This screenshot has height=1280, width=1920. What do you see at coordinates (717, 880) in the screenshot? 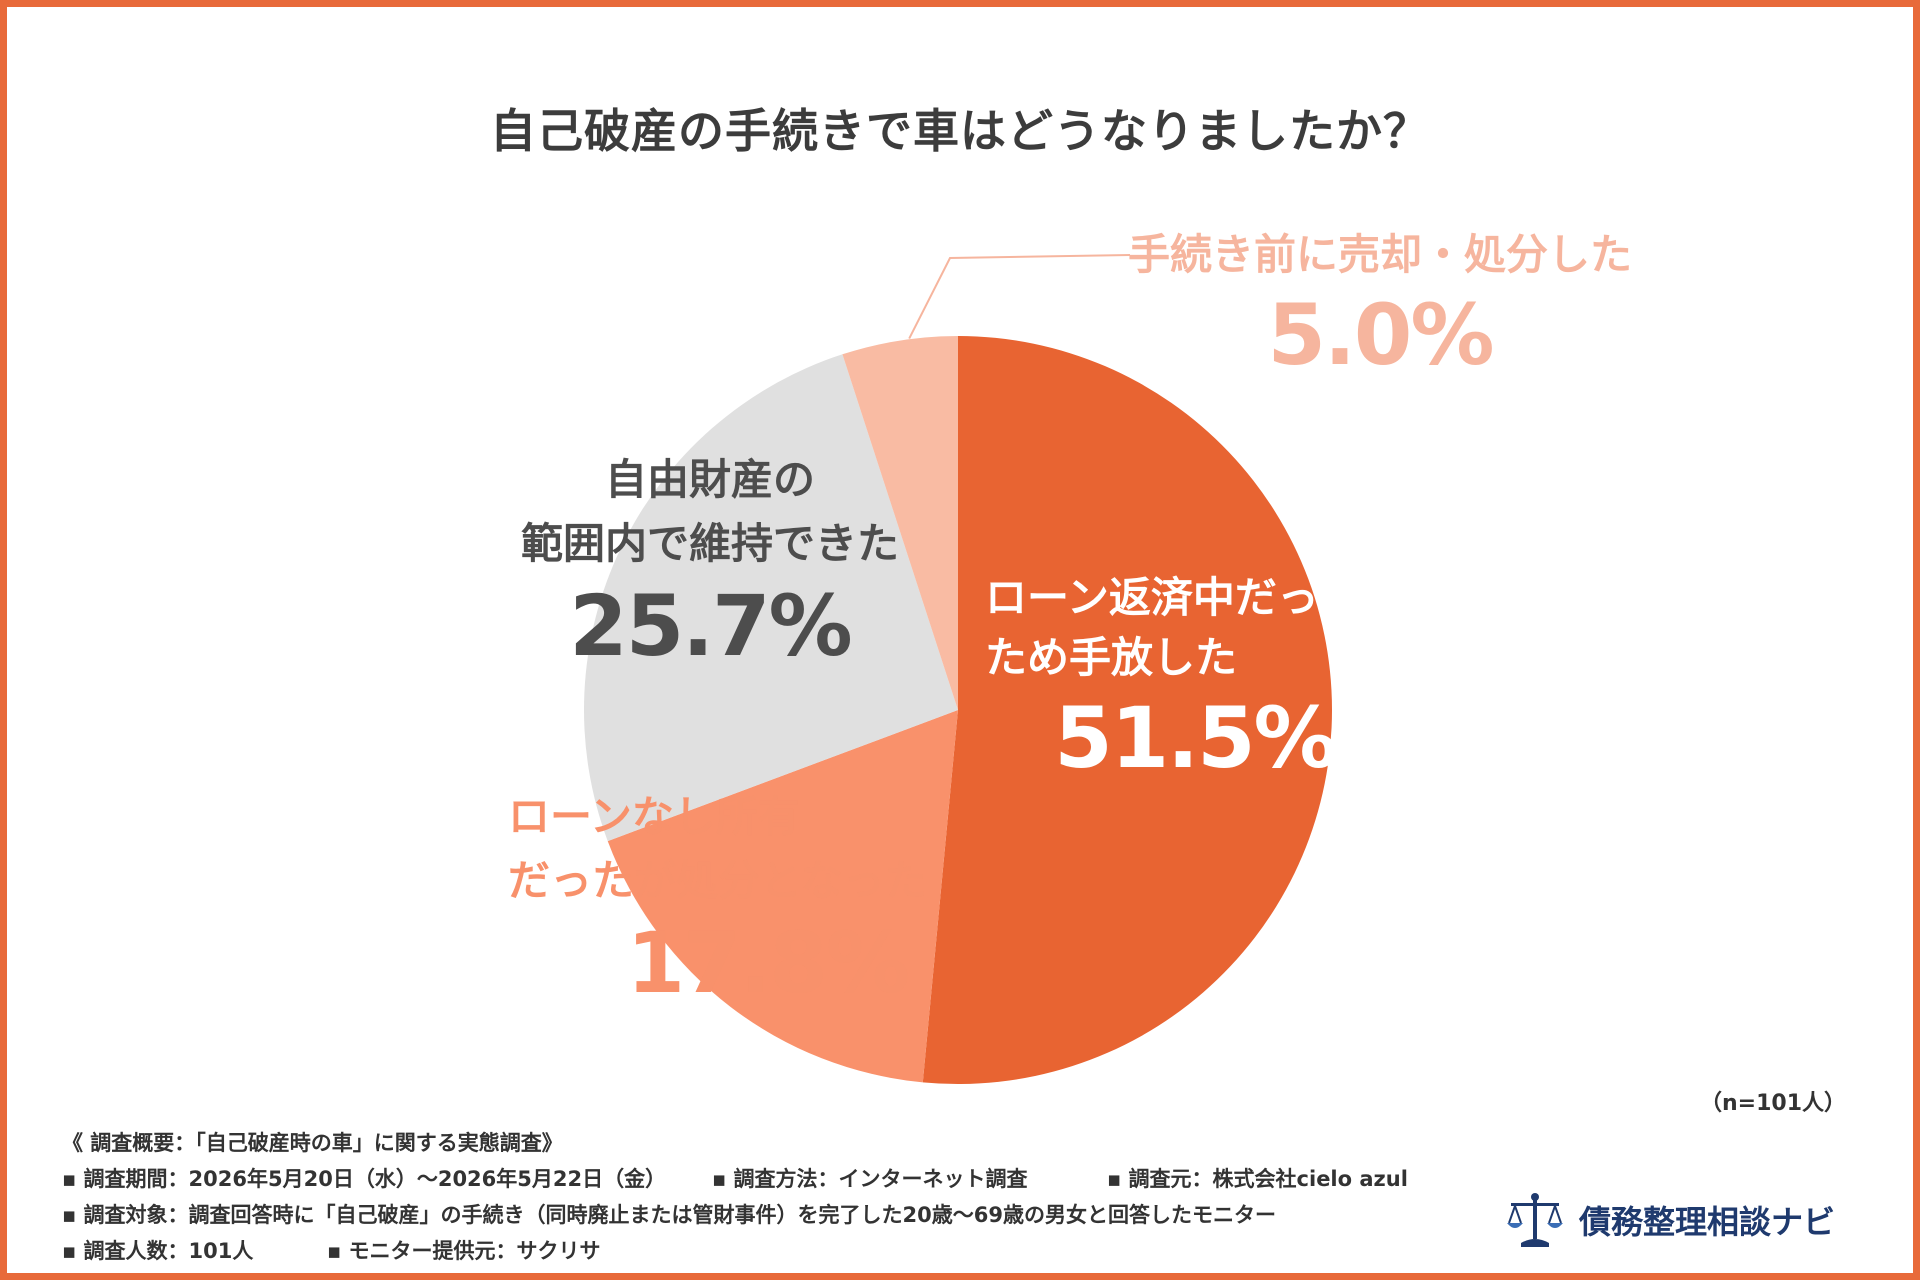
I see `slice-label-text: だったが処分となった` at bounding box center [717, 880].